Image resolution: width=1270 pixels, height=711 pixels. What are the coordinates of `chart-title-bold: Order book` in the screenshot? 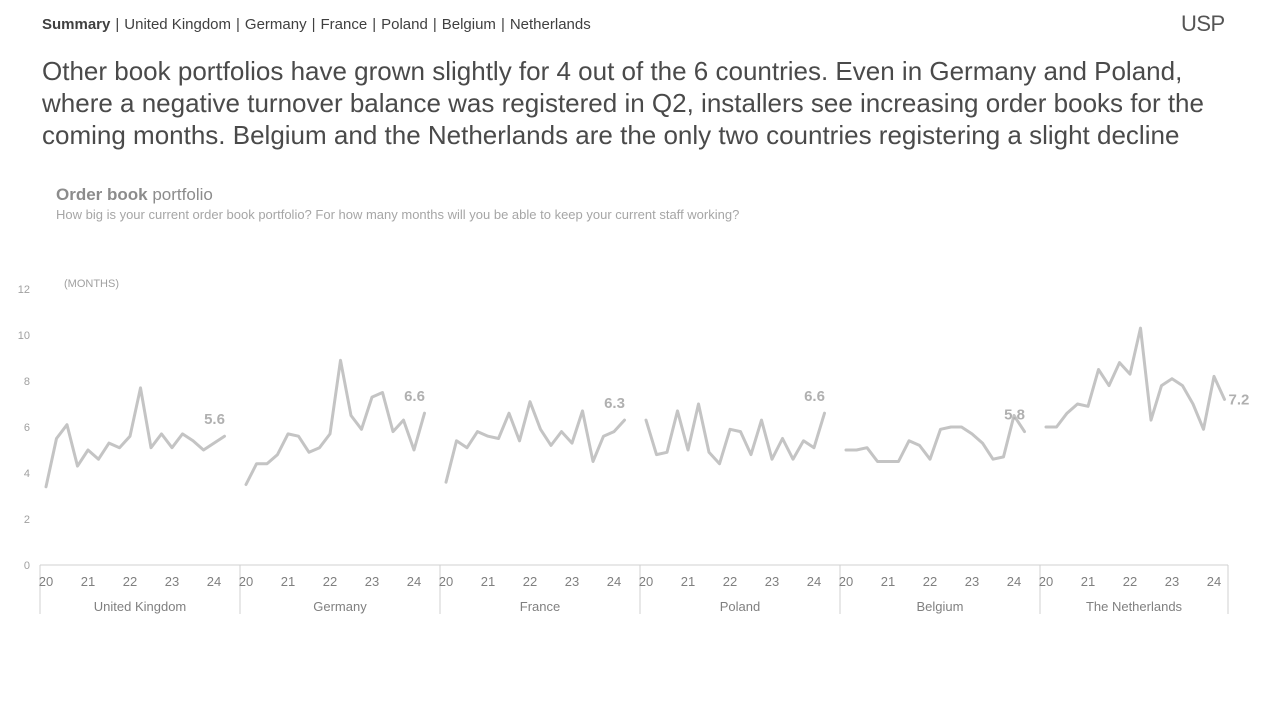 It's located at (102, 194).